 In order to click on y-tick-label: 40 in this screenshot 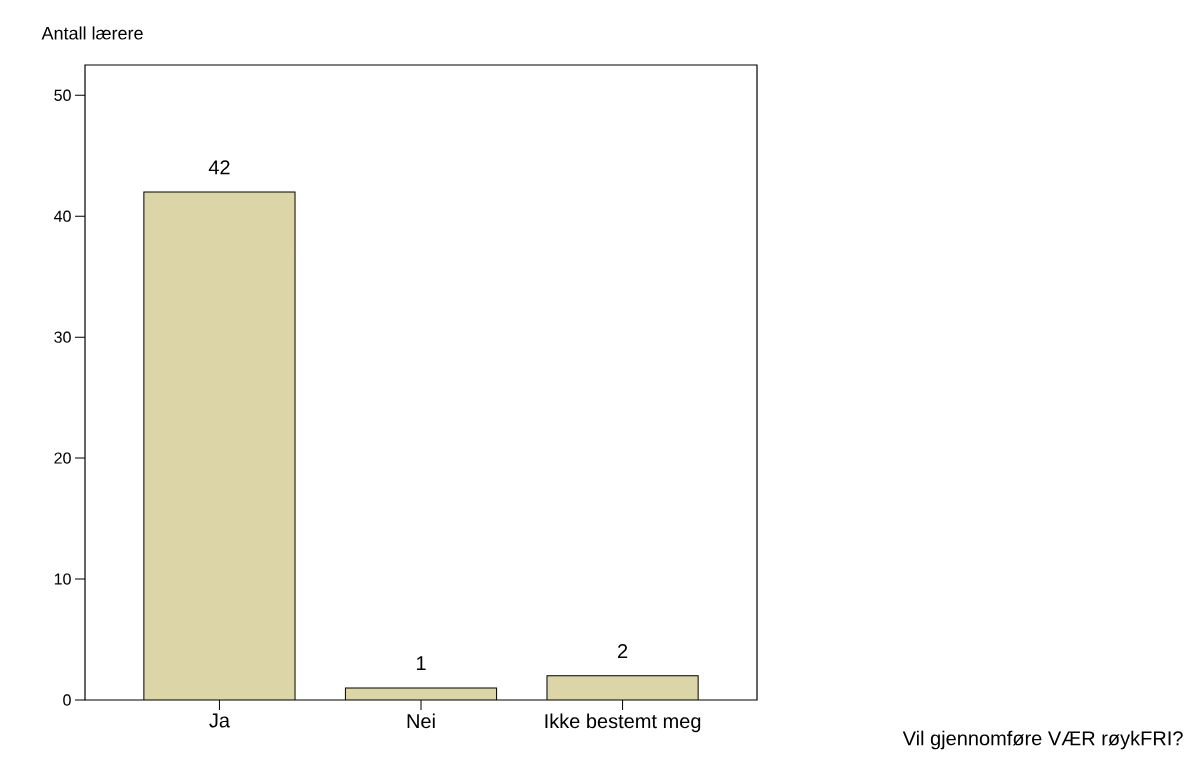, I will do `click(62, 216)`.